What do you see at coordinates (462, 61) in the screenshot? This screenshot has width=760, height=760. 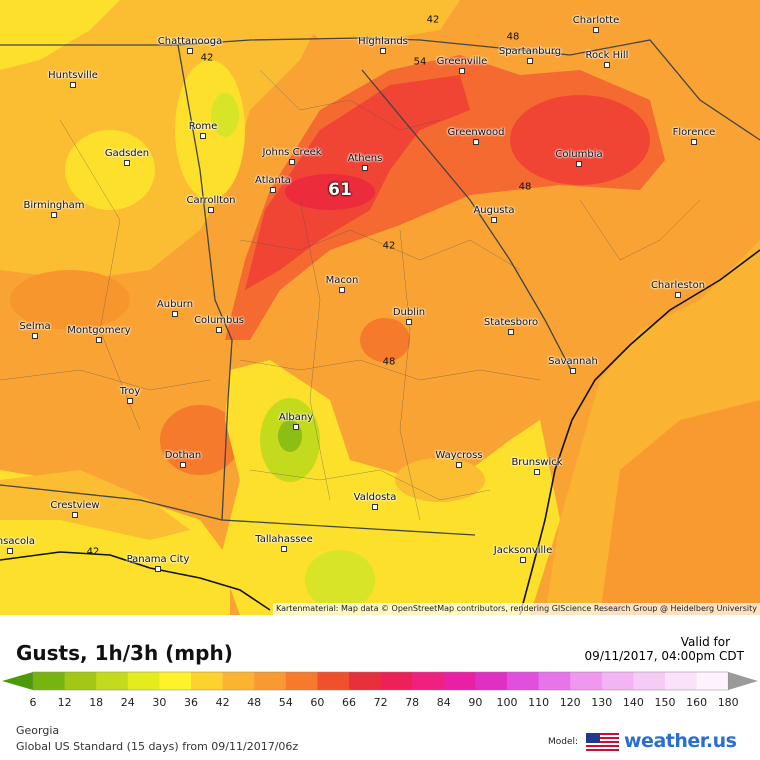 I see `city-name: Greenville` at bounding box center [462, 61].